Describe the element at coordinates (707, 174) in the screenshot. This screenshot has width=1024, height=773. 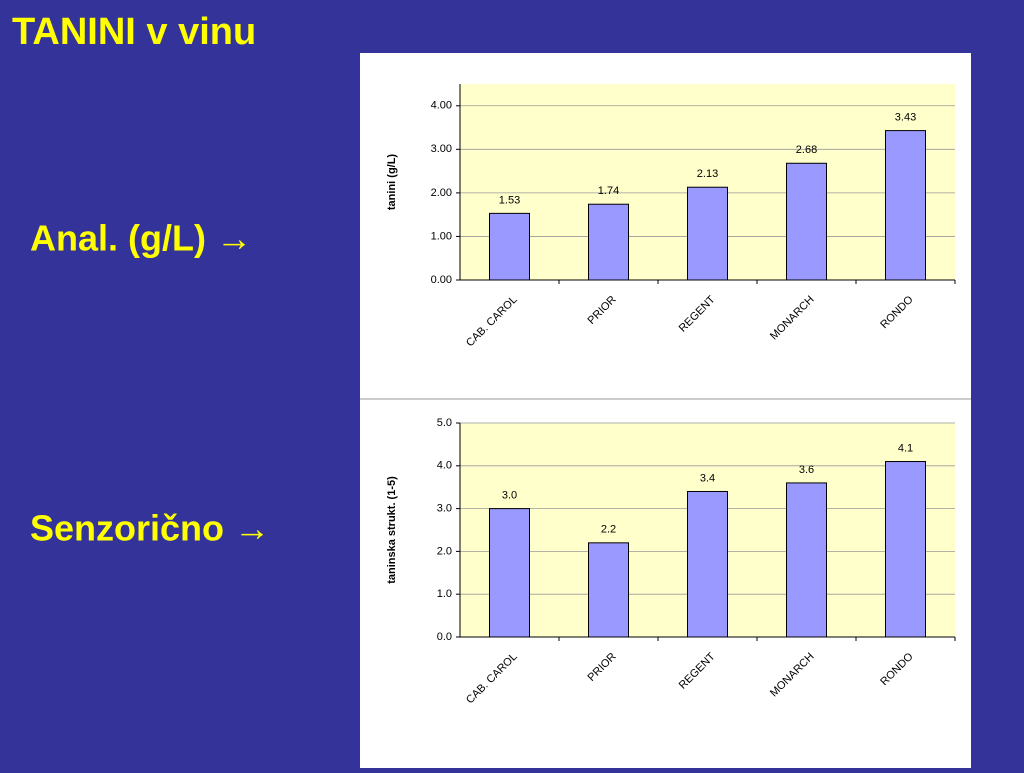
I see `value-label: 2.13` at that location.